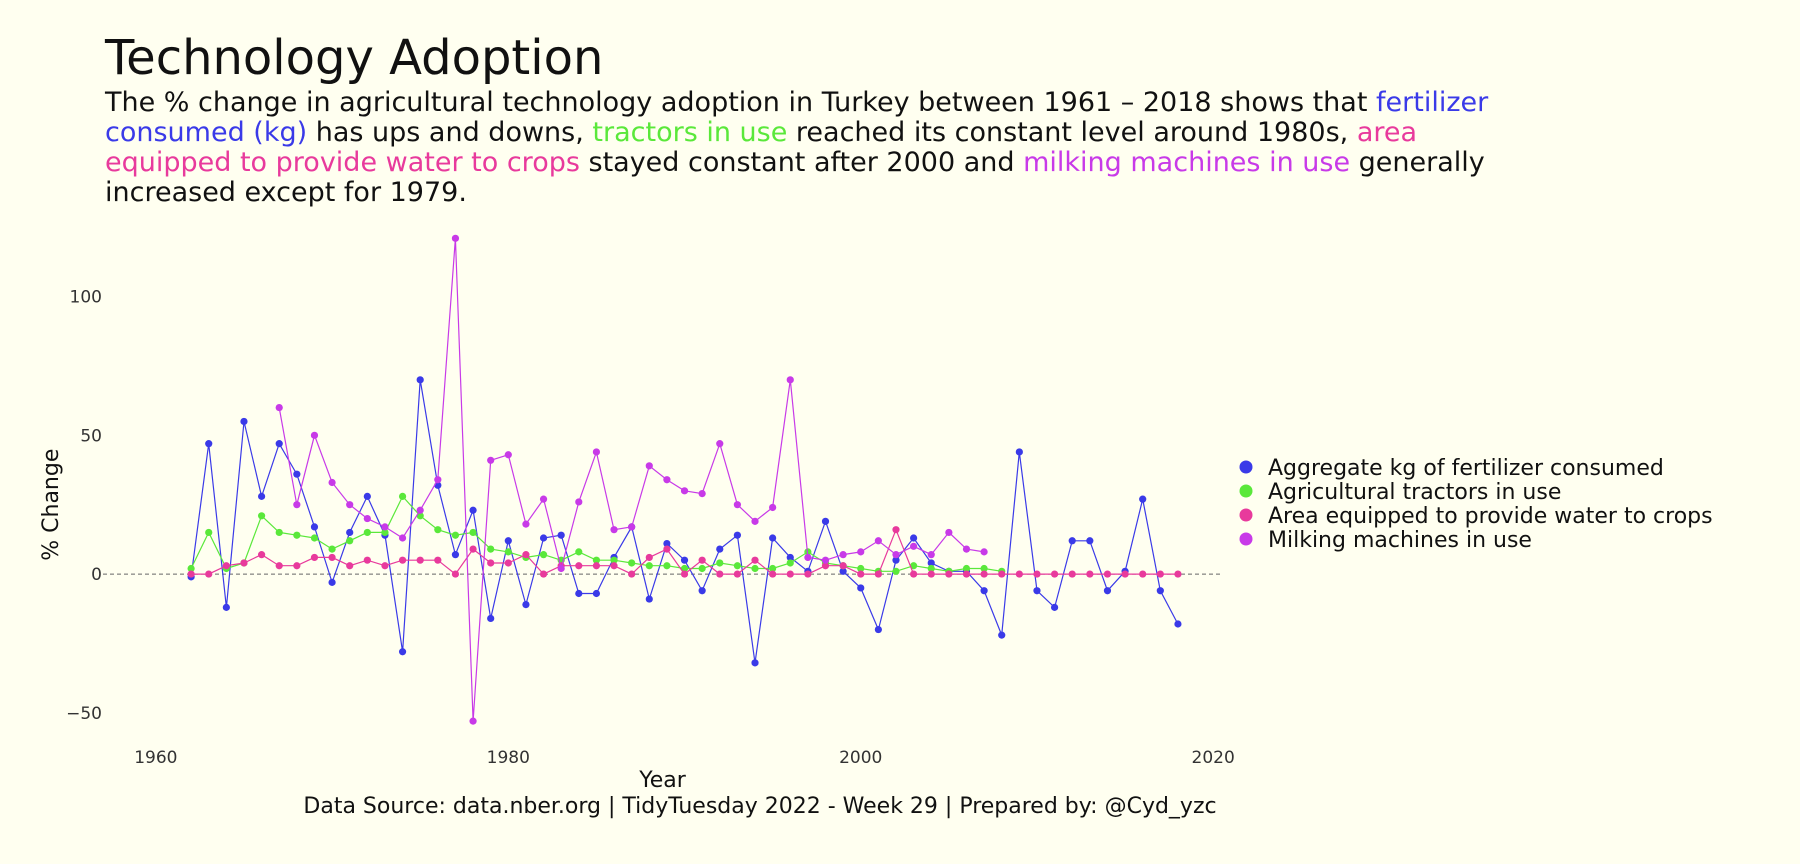  I want to click on y-axis-label: % Change, so click(51, 505).